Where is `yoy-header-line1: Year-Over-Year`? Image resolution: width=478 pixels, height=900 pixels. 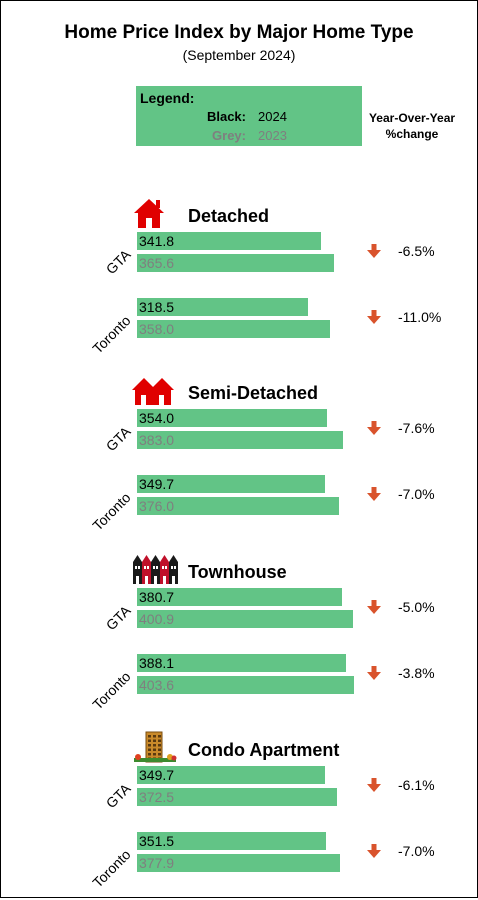 yoy-header-line1: Year-Over-Year is located at coordinates (412, 118).